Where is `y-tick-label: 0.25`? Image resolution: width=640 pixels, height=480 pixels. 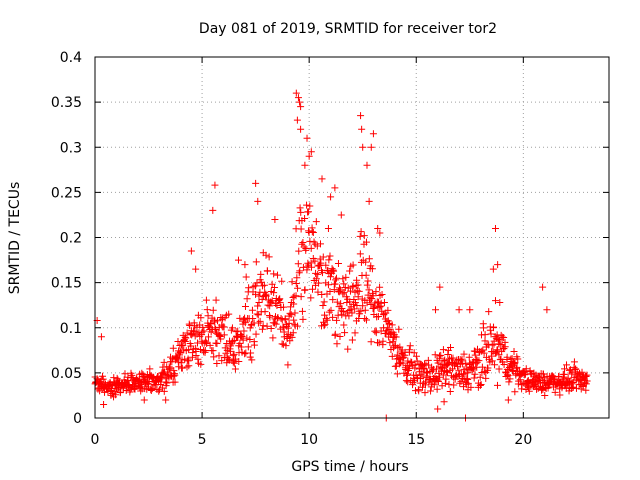
y-tick-label: 0.25 is located at coordinates (66, 193).